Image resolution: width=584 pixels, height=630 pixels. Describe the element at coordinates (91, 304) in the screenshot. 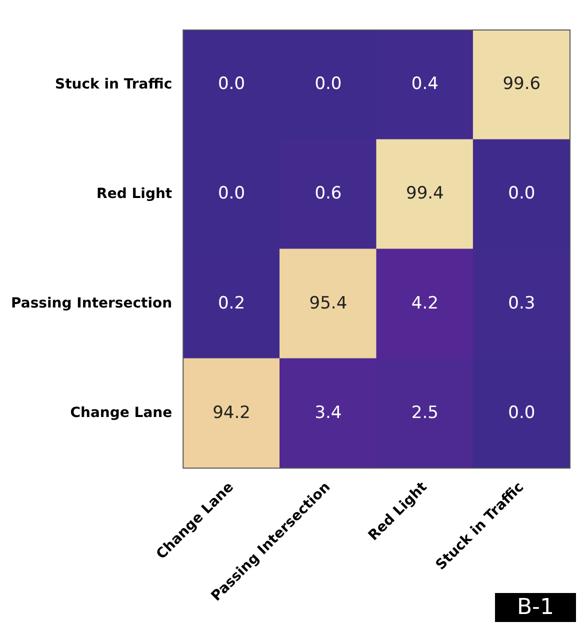

I see `y-tick-label: Passing Intersection` at that location.